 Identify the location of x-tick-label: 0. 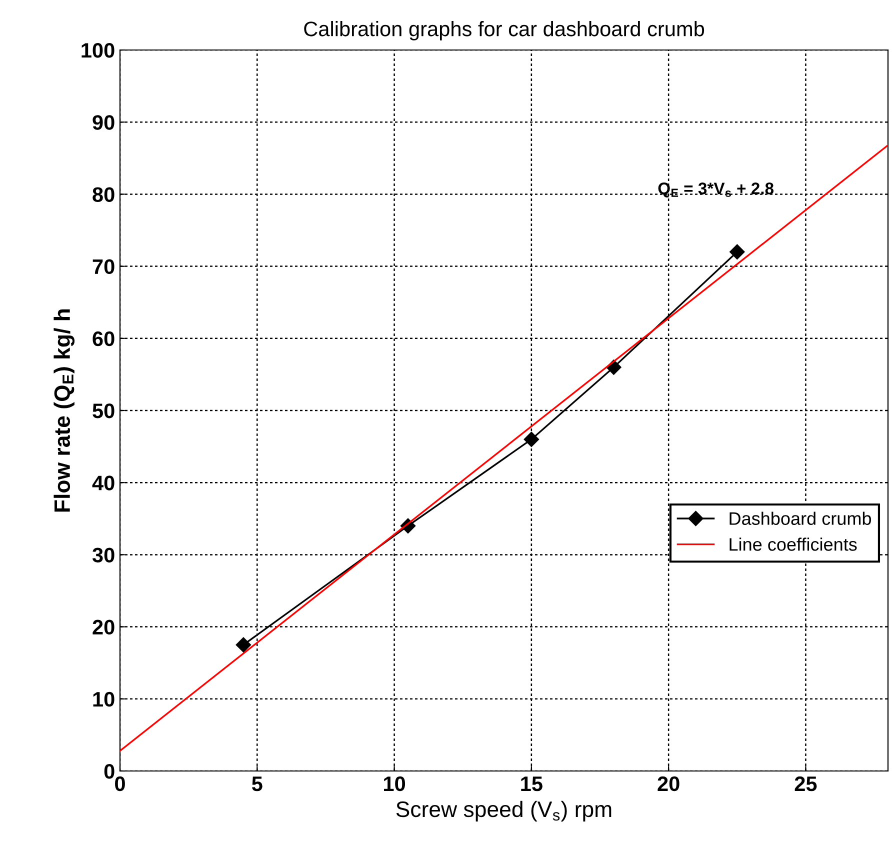
(120, 784).